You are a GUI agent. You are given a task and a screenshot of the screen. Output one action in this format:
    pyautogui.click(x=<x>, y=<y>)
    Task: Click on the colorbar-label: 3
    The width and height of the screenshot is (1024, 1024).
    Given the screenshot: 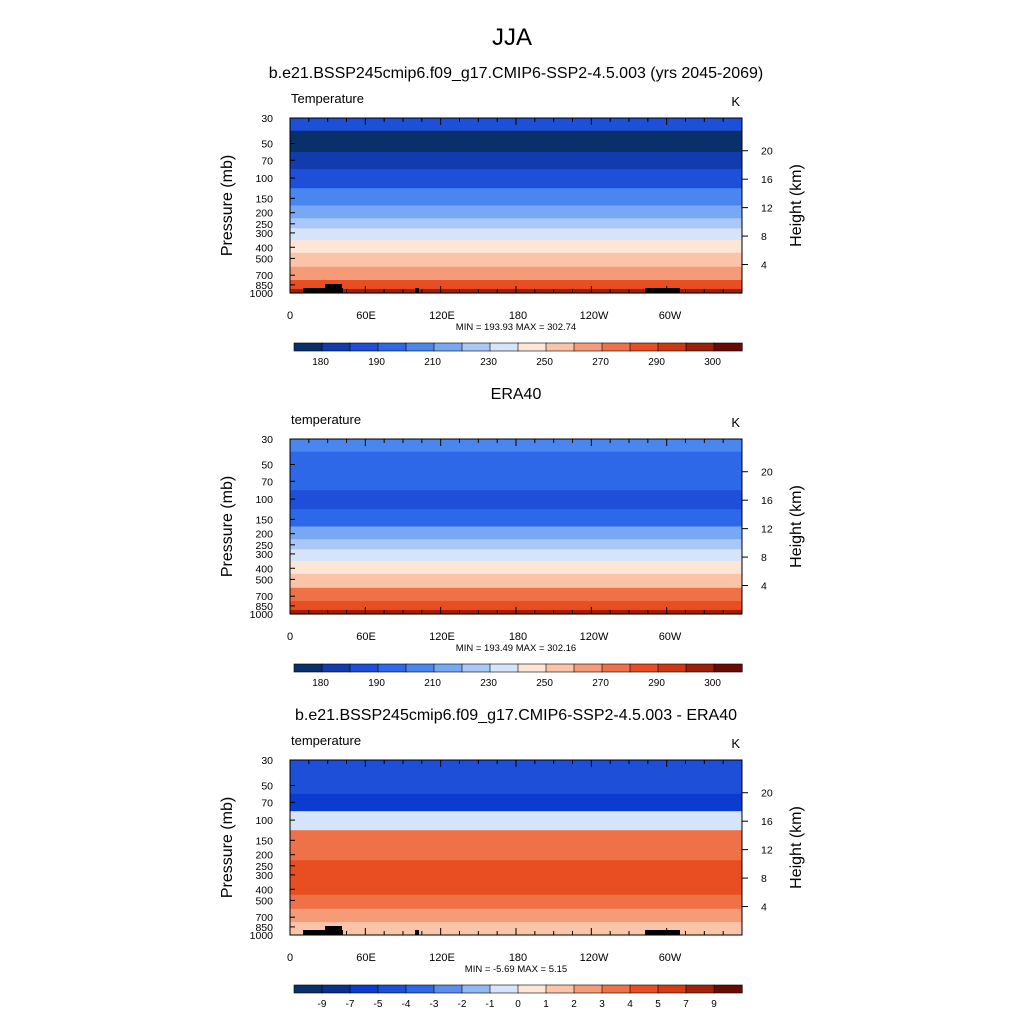 What is the action you would take?
    pyautogui.click(x=602, y=1004)
    